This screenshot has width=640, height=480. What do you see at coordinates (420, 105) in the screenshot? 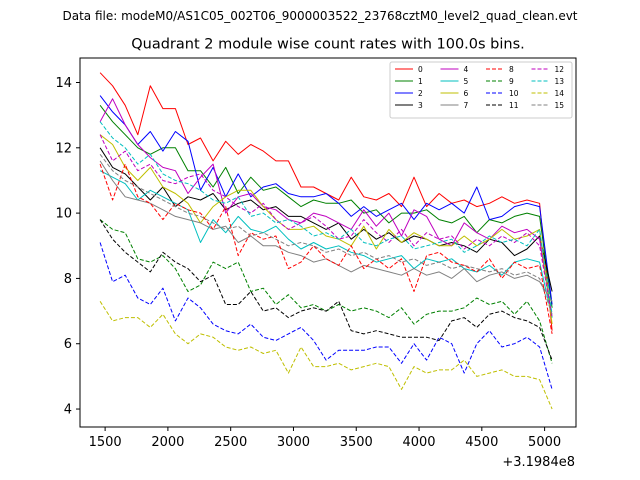
I see `legend-label-3: 3` at bounding box center [420, 105].